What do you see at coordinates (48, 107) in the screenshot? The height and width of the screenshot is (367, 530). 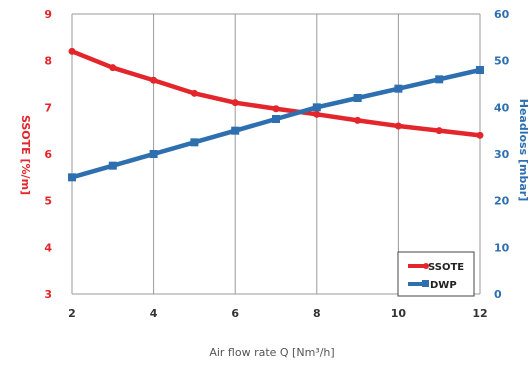 I see `y-left-tick-label: 7` at bounding box center [48, 107].